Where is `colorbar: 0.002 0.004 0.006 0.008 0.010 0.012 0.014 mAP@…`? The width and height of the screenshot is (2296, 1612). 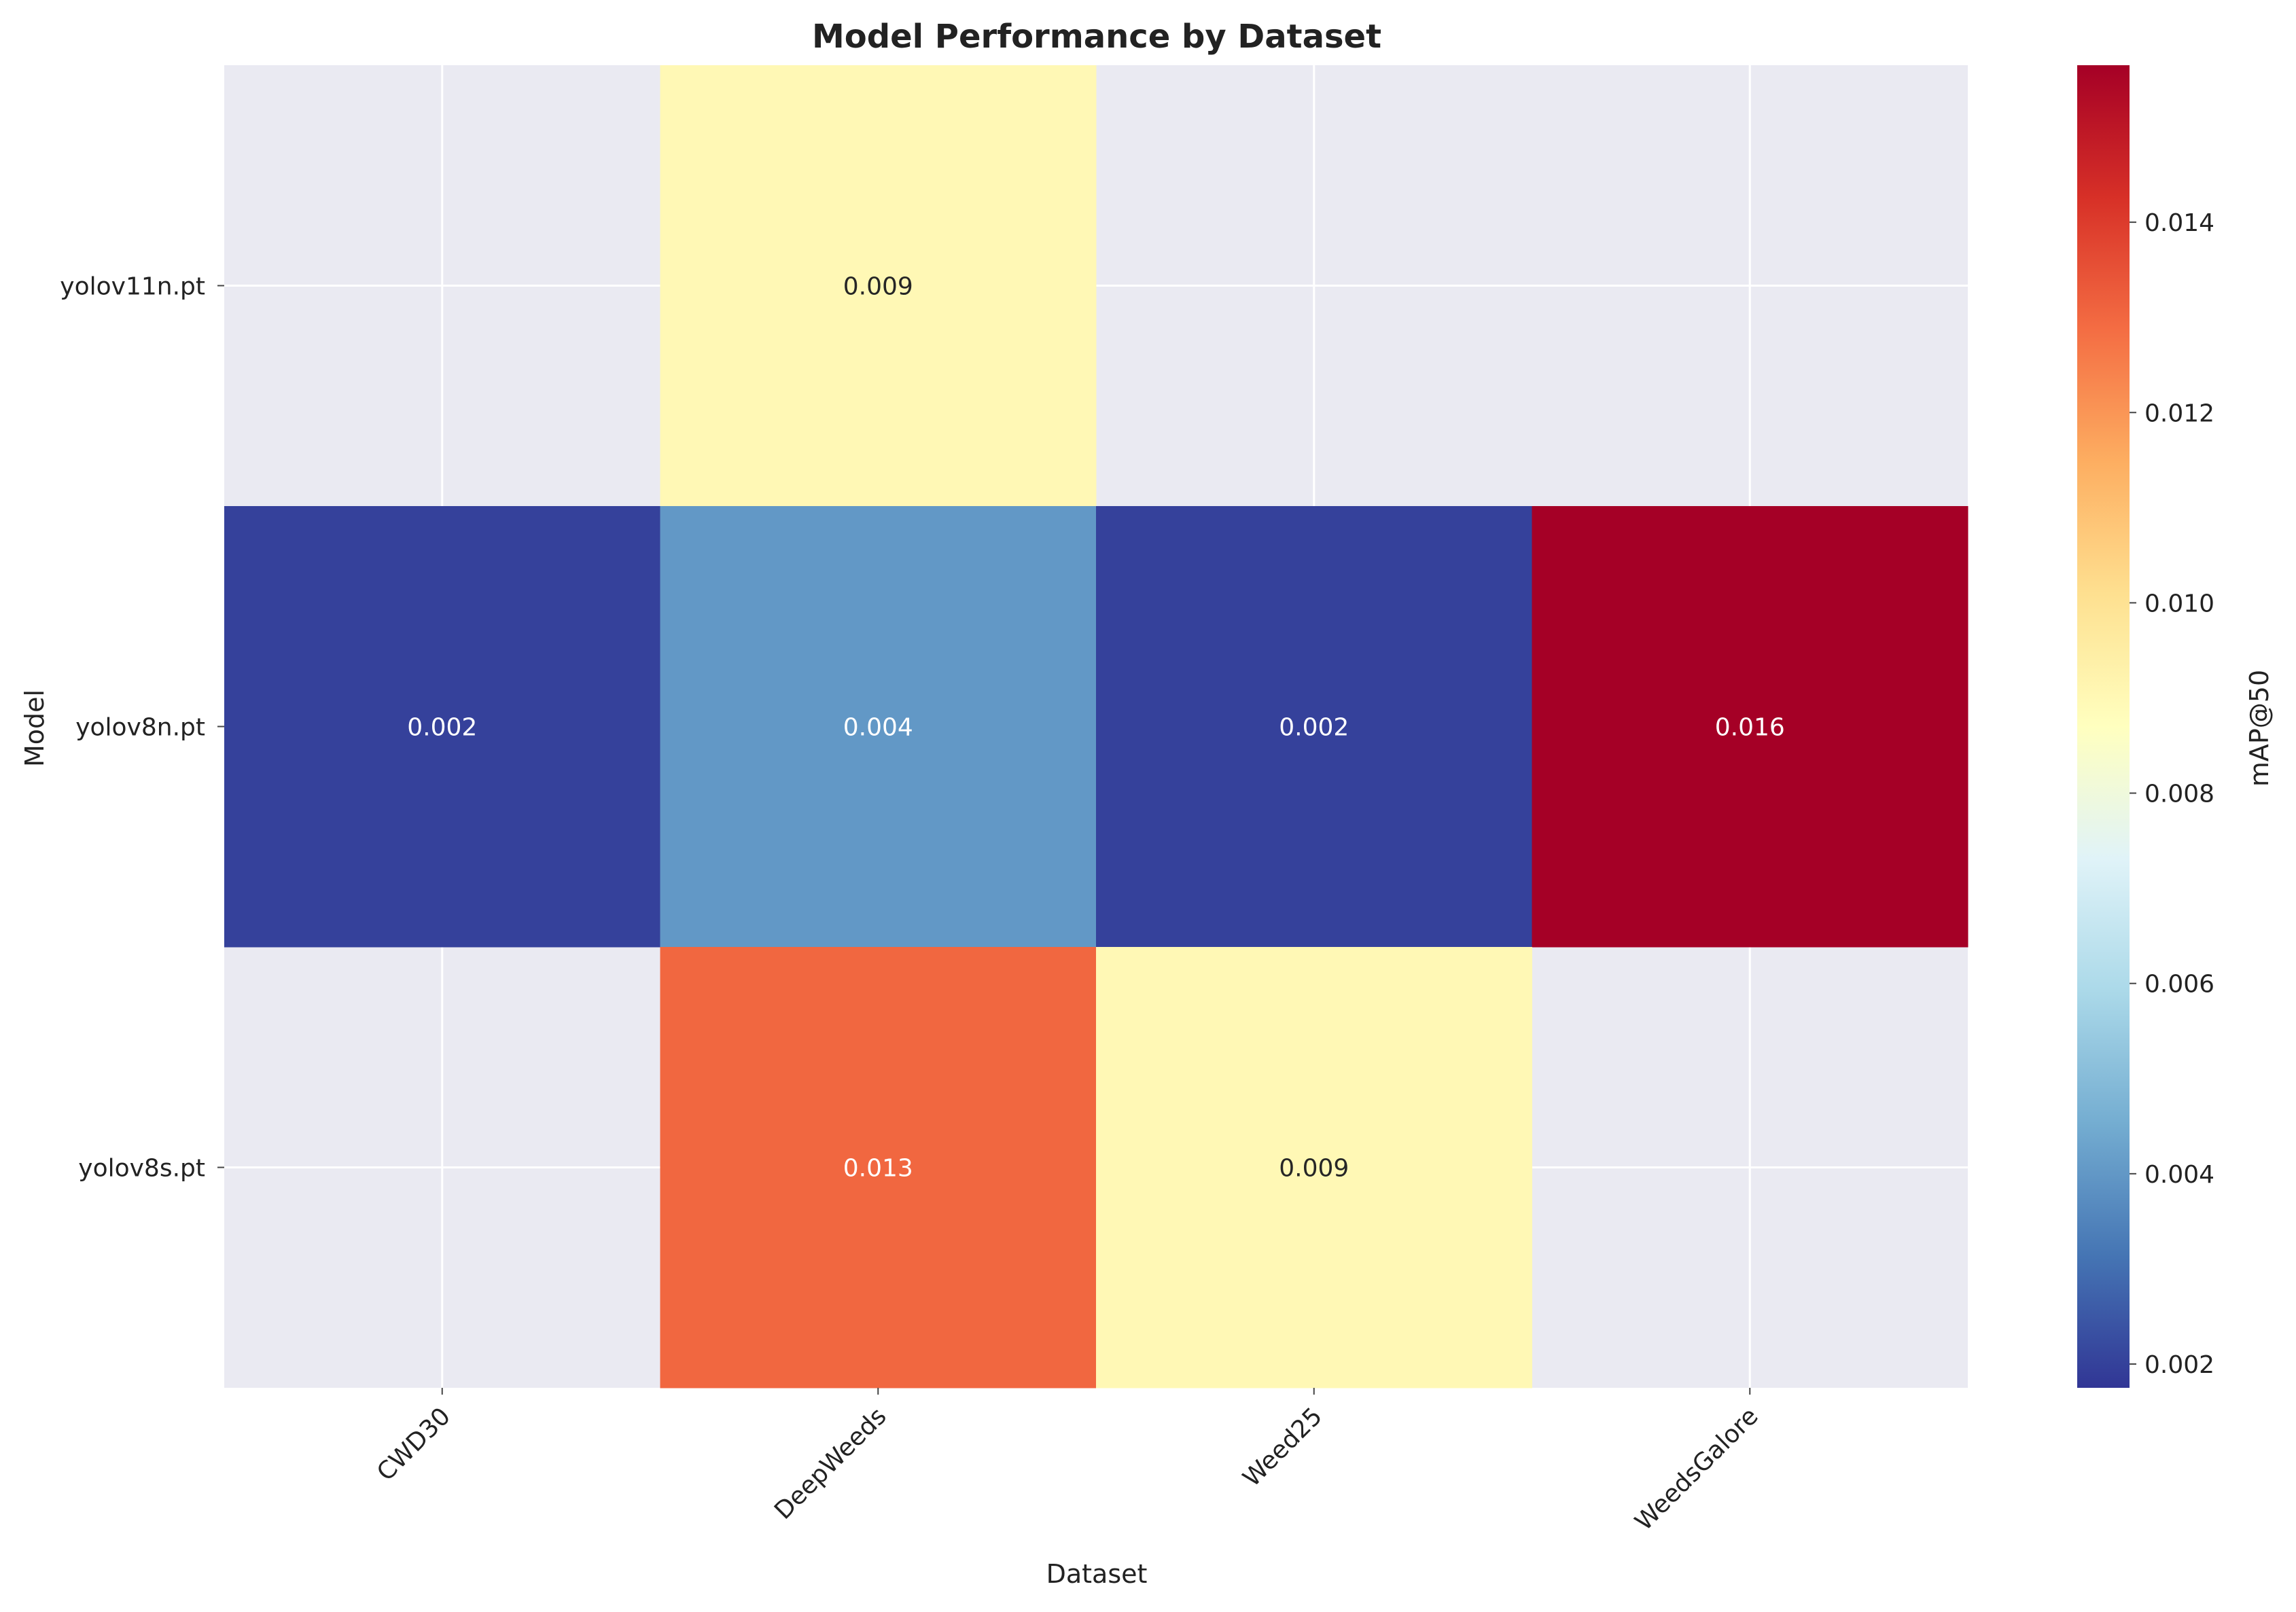
colorbar: 0.002 0.004 0.006 0.008 0.010 0.012 0.014 mAP@… is located at coordinates (2175, 727).